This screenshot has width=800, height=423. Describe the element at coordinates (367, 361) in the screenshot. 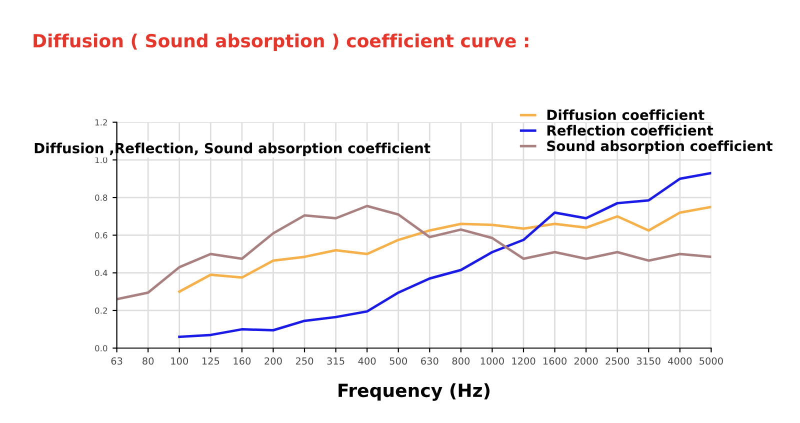

I see `x-tick-label: 400` at that location.